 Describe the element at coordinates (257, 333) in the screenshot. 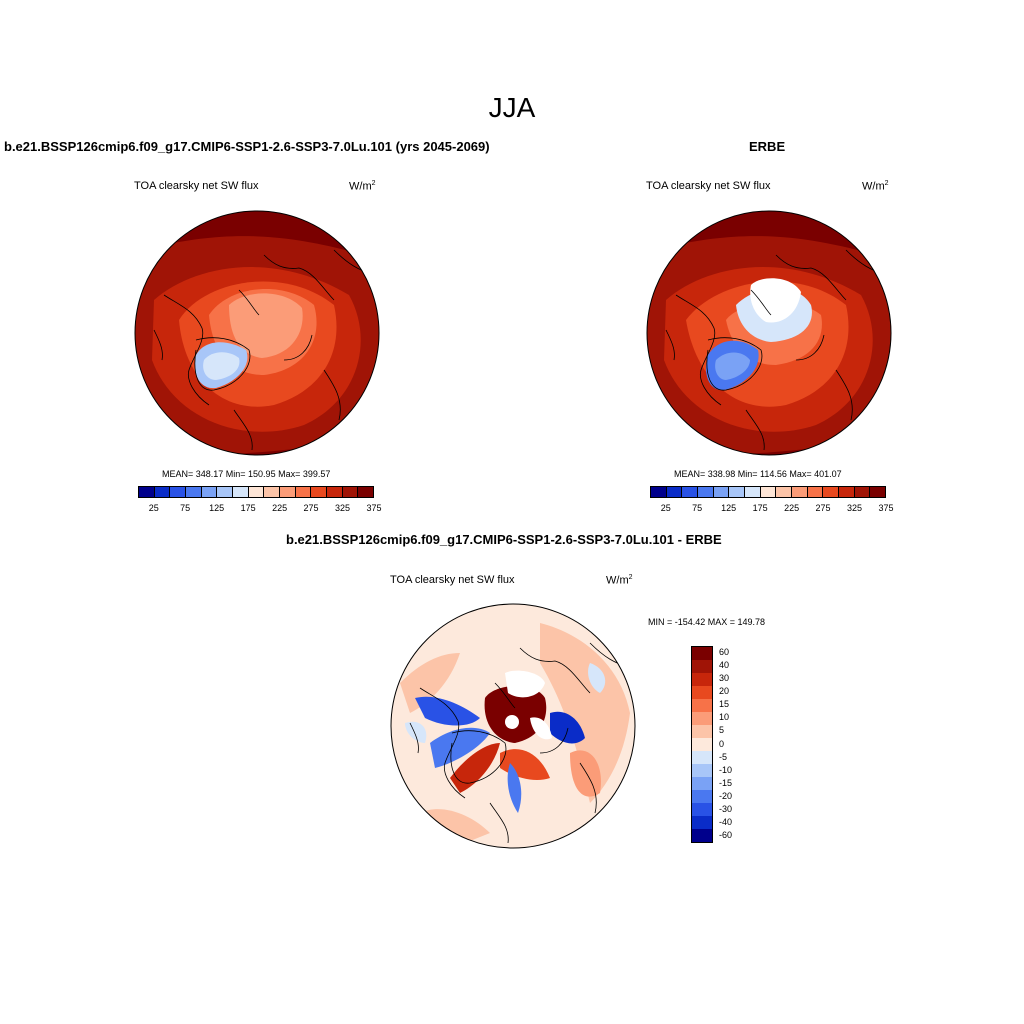

I see `model-polar-map` at that location.